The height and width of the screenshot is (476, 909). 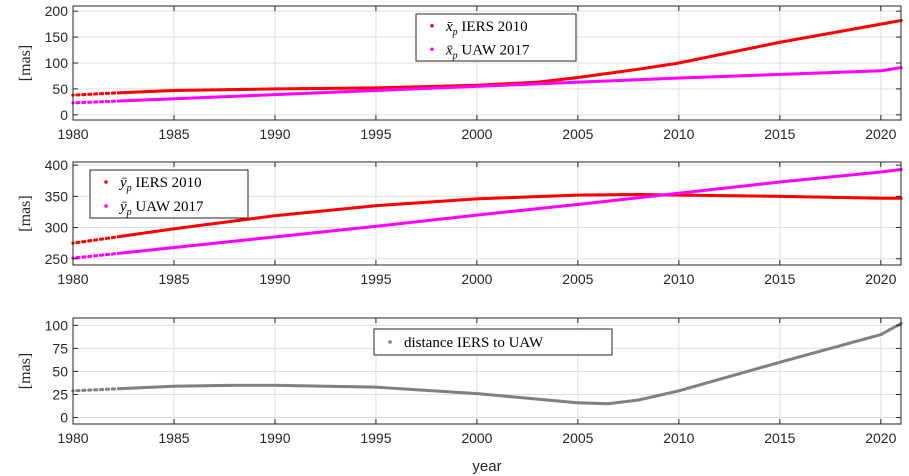 I want to click on legend: ȳp IERS 2010 ȳp UAW 2017, so click(x=169, y=194).